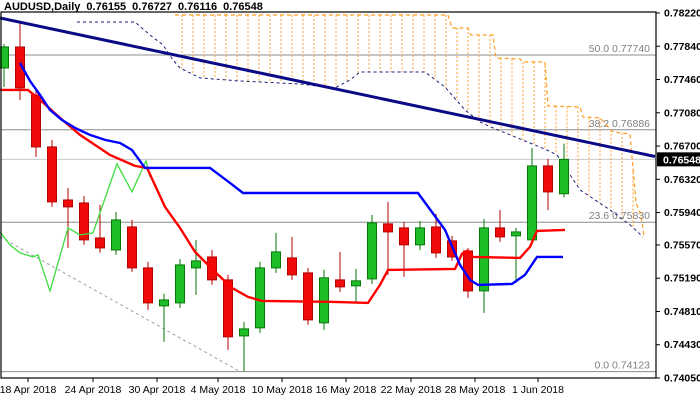 The image size is (700, 400). Describe the element at coordinates (475, 390) in the screenshot. I see `time-axis-label: 28 May 2018` at that location.